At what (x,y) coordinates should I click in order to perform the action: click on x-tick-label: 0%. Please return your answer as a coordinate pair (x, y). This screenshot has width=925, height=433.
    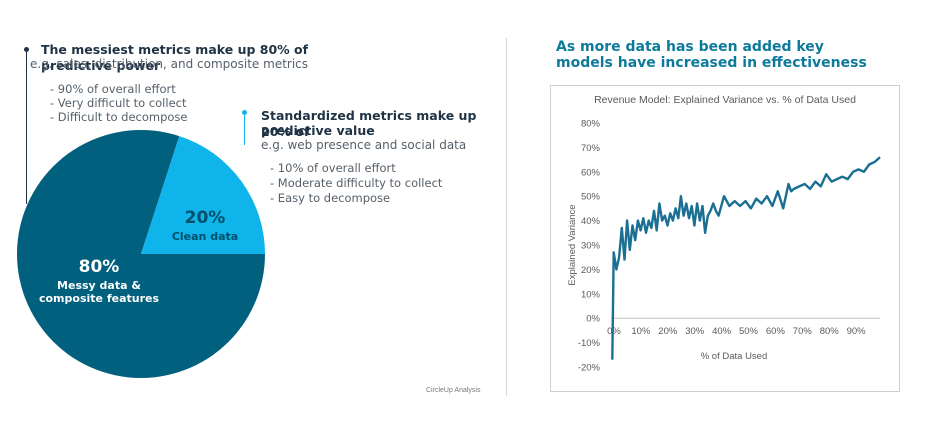
    Looking at the image, I should click on (614, 331).